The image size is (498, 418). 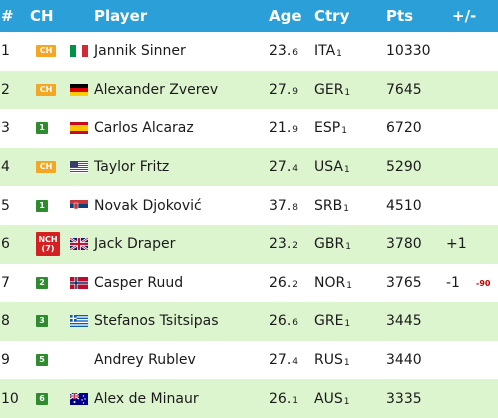 I want to click on player-name: Carlos Alcaraz, so click(x=144, y=128).